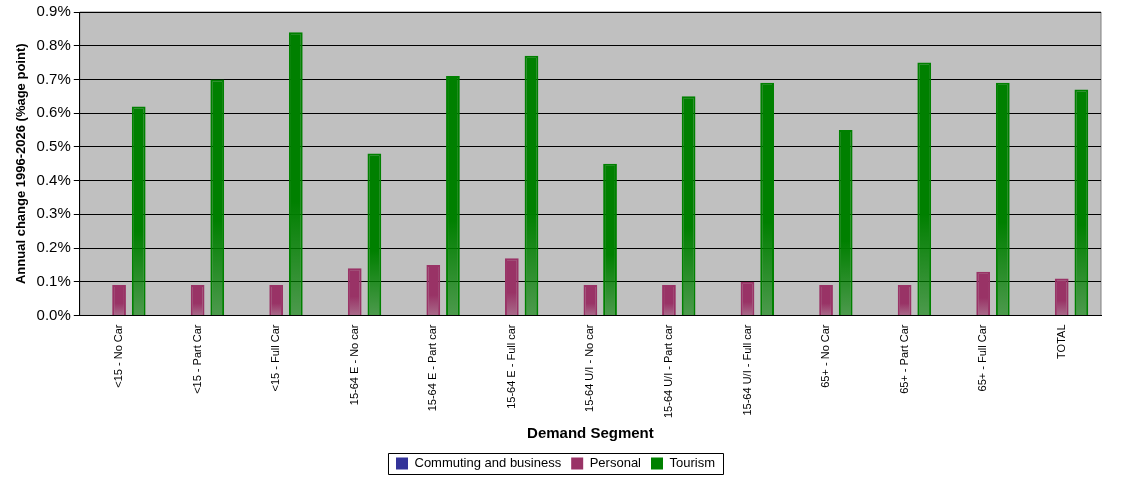 The height and width of the screenshot is (486, 1121). Describe the element at coordinates (275, 358) in the screenshot. I see `x-tick-label: <15 - Full Car` at that location.